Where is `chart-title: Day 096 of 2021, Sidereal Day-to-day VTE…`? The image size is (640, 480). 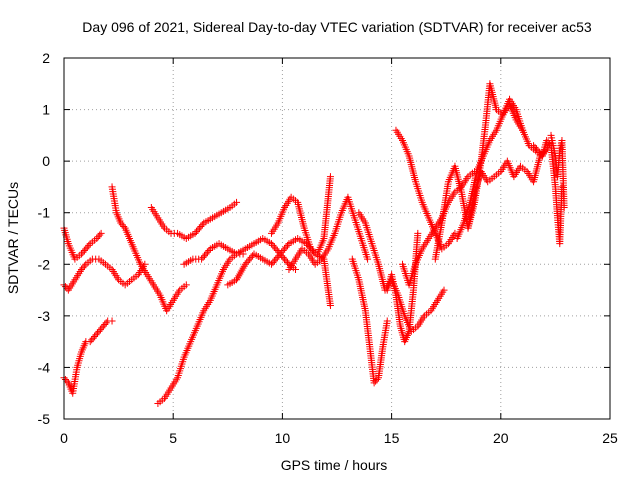
chart-title: Day 096 of 2021, Sidereal Day-to-day VTE… is located at coordinates (337, 27).